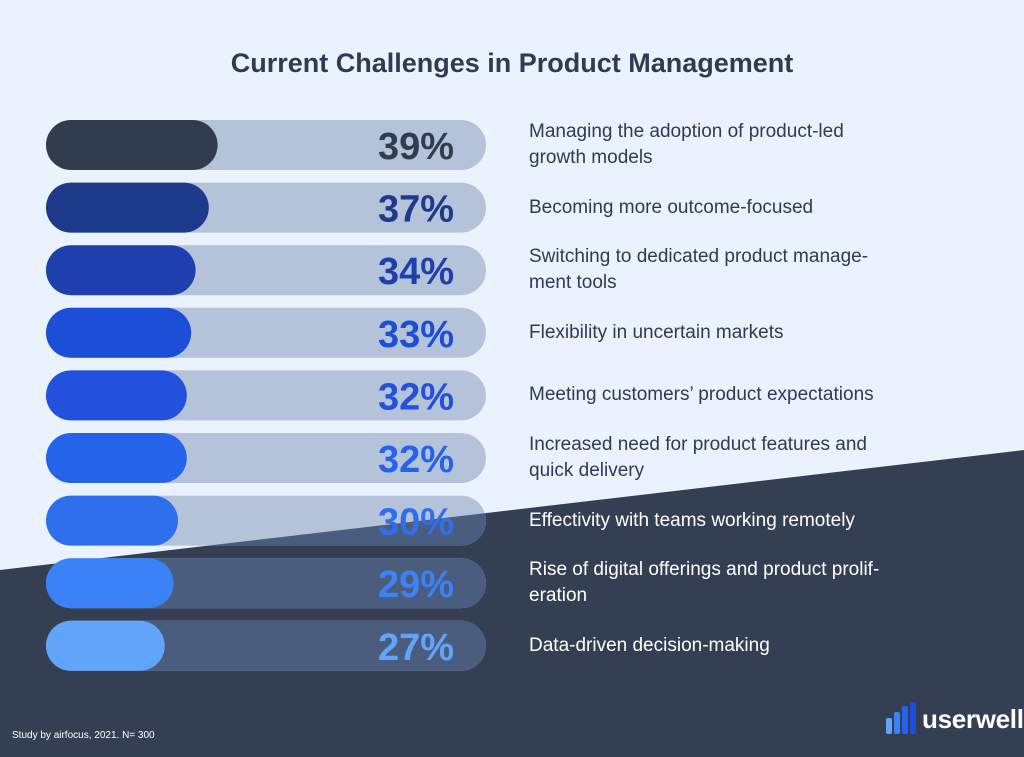  I want to click on category-label: Becoming more outcome-focused, so click(759, 208).